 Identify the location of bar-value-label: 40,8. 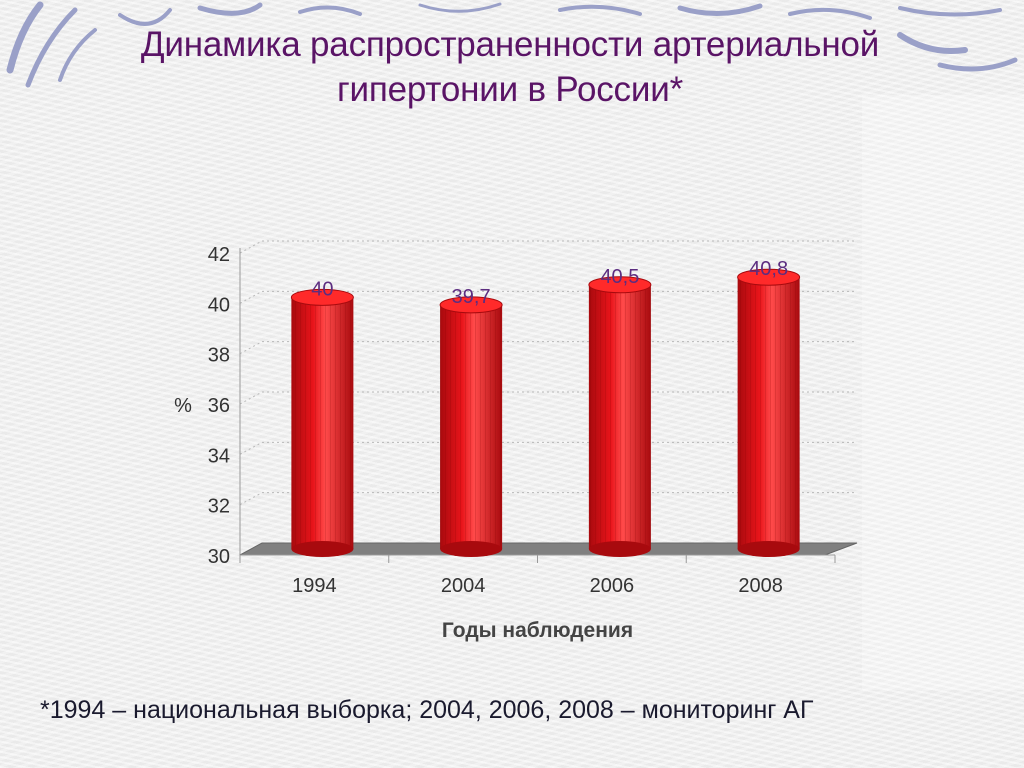
(768, 269).